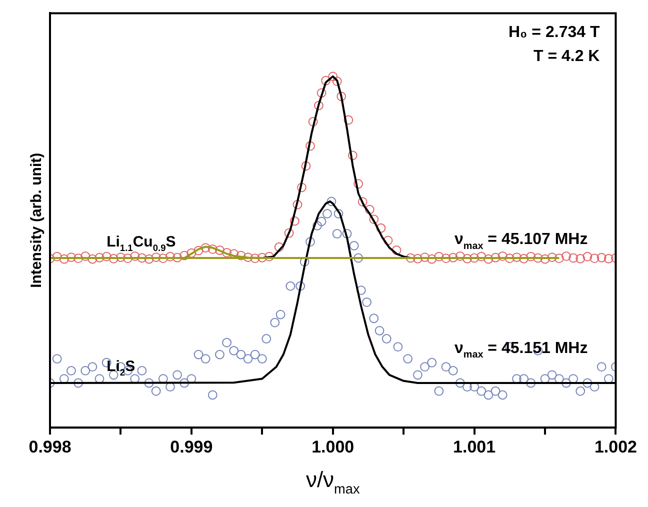  Describe the element at coordinates (616, 446) in the screenshot. I see `x-tick-label: 1.002` at that location.